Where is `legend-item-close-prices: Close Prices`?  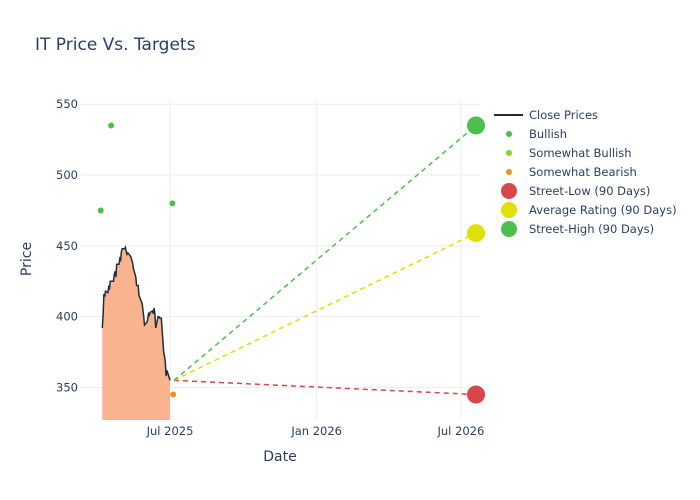 legend-item-close-prices: Close Prices is located at coordinates (546, 115).